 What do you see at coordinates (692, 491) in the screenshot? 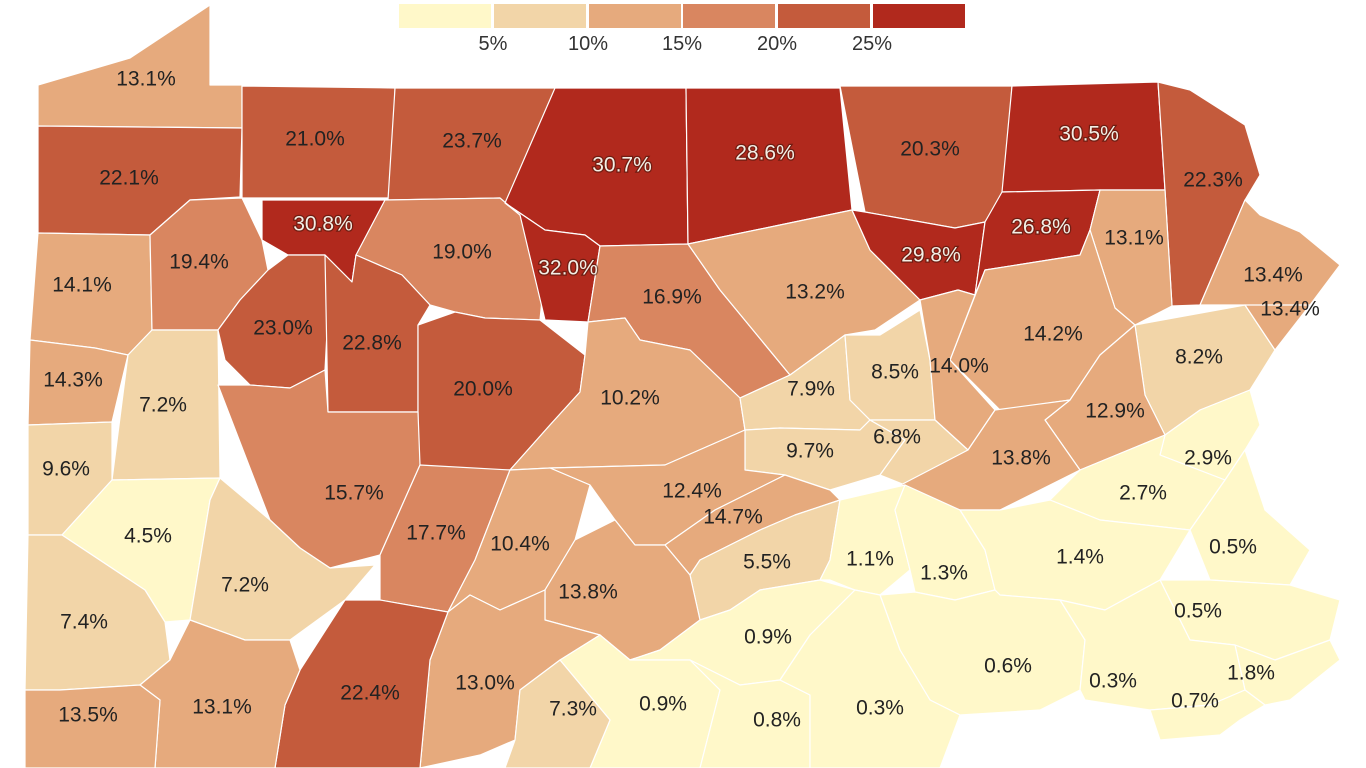
I see `county-value-label: 12.4%` at bounding box center [692, 491].